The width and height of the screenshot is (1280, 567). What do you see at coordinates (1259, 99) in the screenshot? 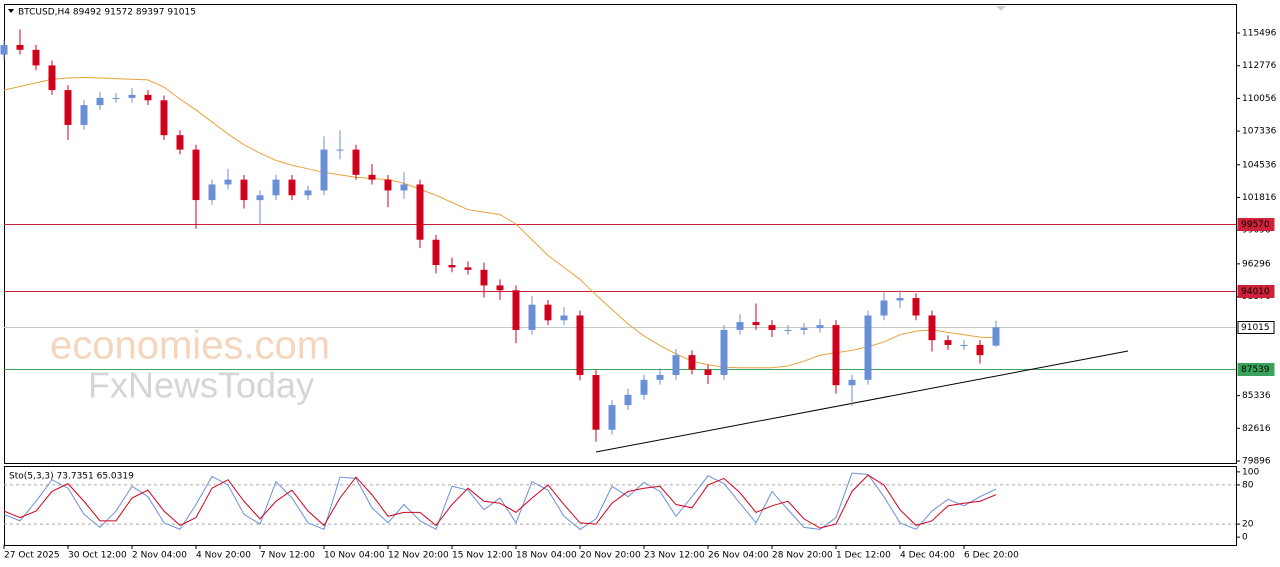
I see `y-tick-label: 110056` at bounding box center [1259, 99].